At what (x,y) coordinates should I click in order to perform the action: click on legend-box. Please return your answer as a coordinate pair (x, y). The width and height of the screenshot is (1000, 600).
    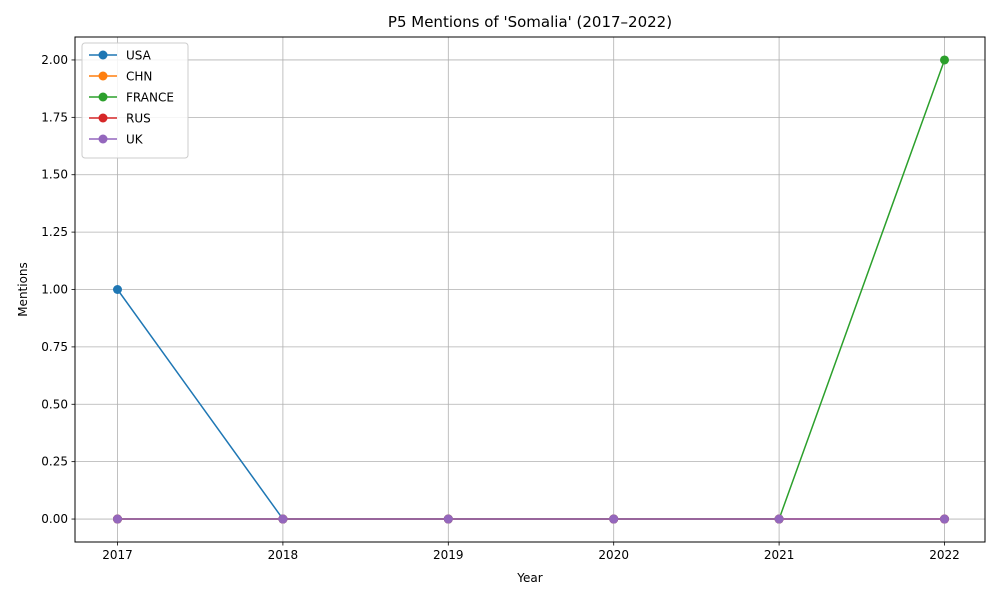
    Looking at the image, I should click on (135, 100).